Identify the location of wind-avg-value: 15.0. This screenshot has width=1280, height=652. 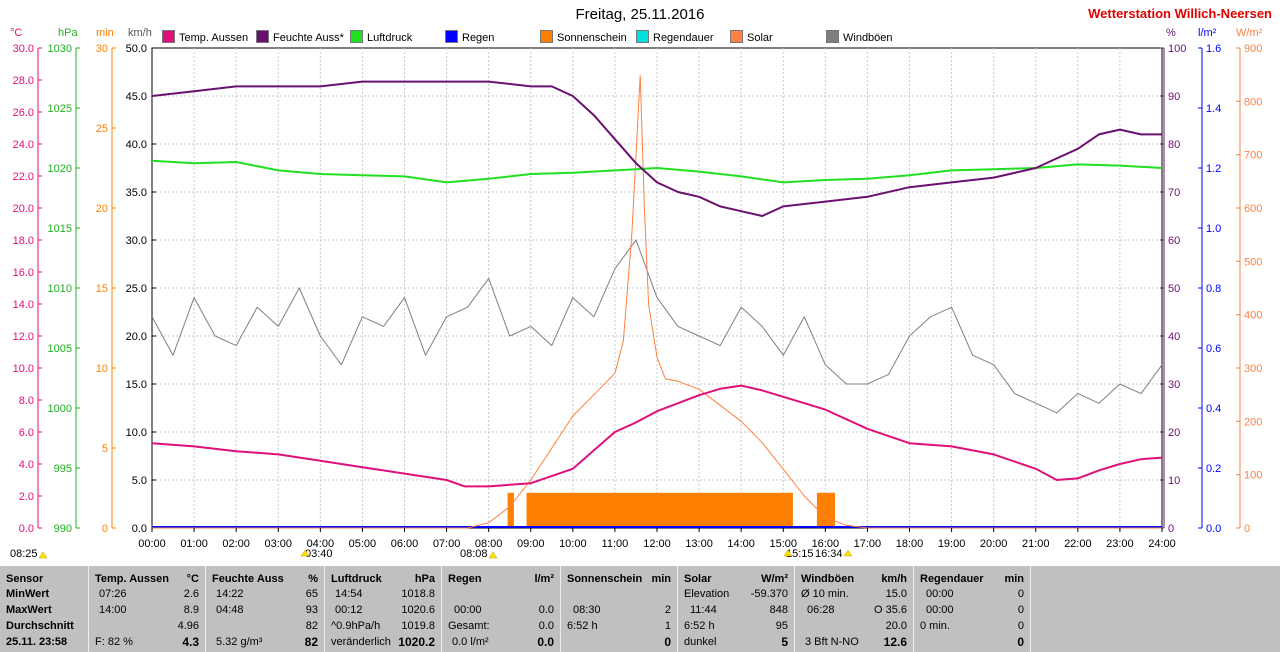
(896, 594).